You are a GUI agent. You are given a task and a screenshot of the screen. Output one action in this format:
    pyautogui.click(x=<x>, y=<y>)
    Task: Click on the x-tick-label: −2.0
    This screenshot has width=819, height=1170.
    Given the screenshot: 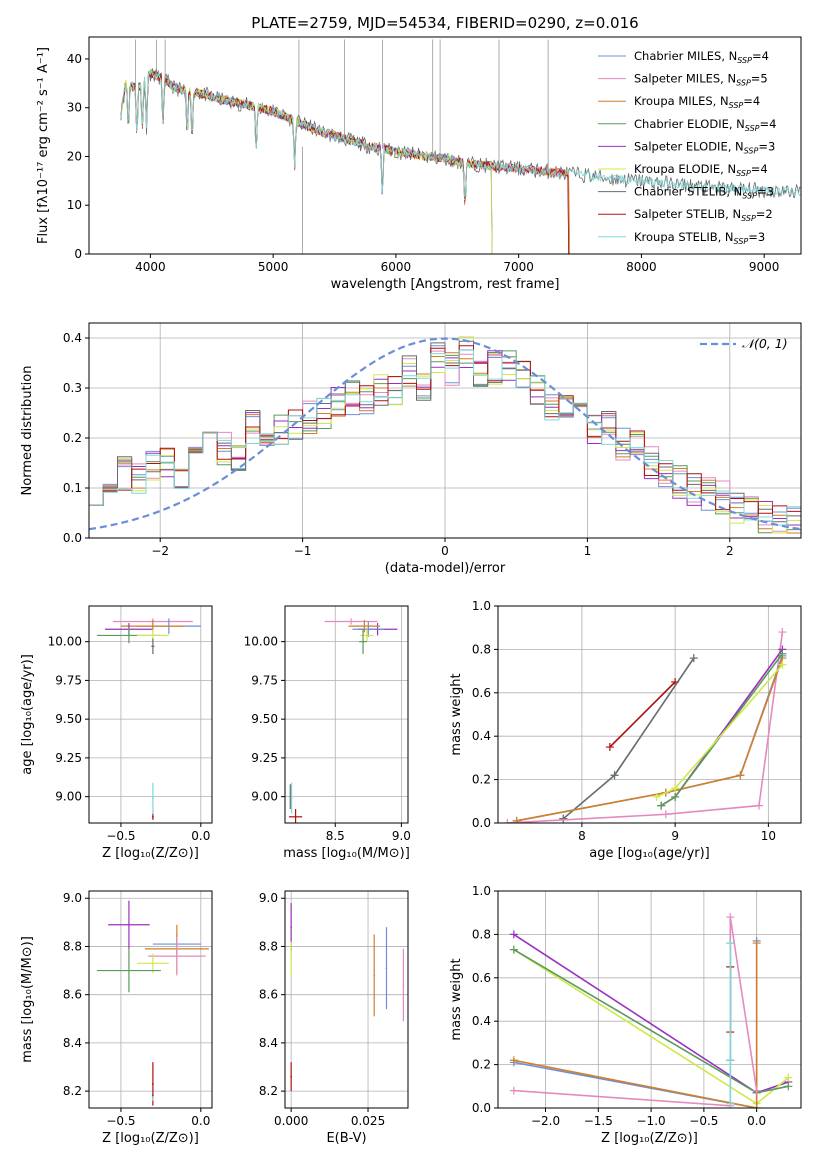 What is the action you would take?
    pyautogui.click(x=545, y=1121)
    